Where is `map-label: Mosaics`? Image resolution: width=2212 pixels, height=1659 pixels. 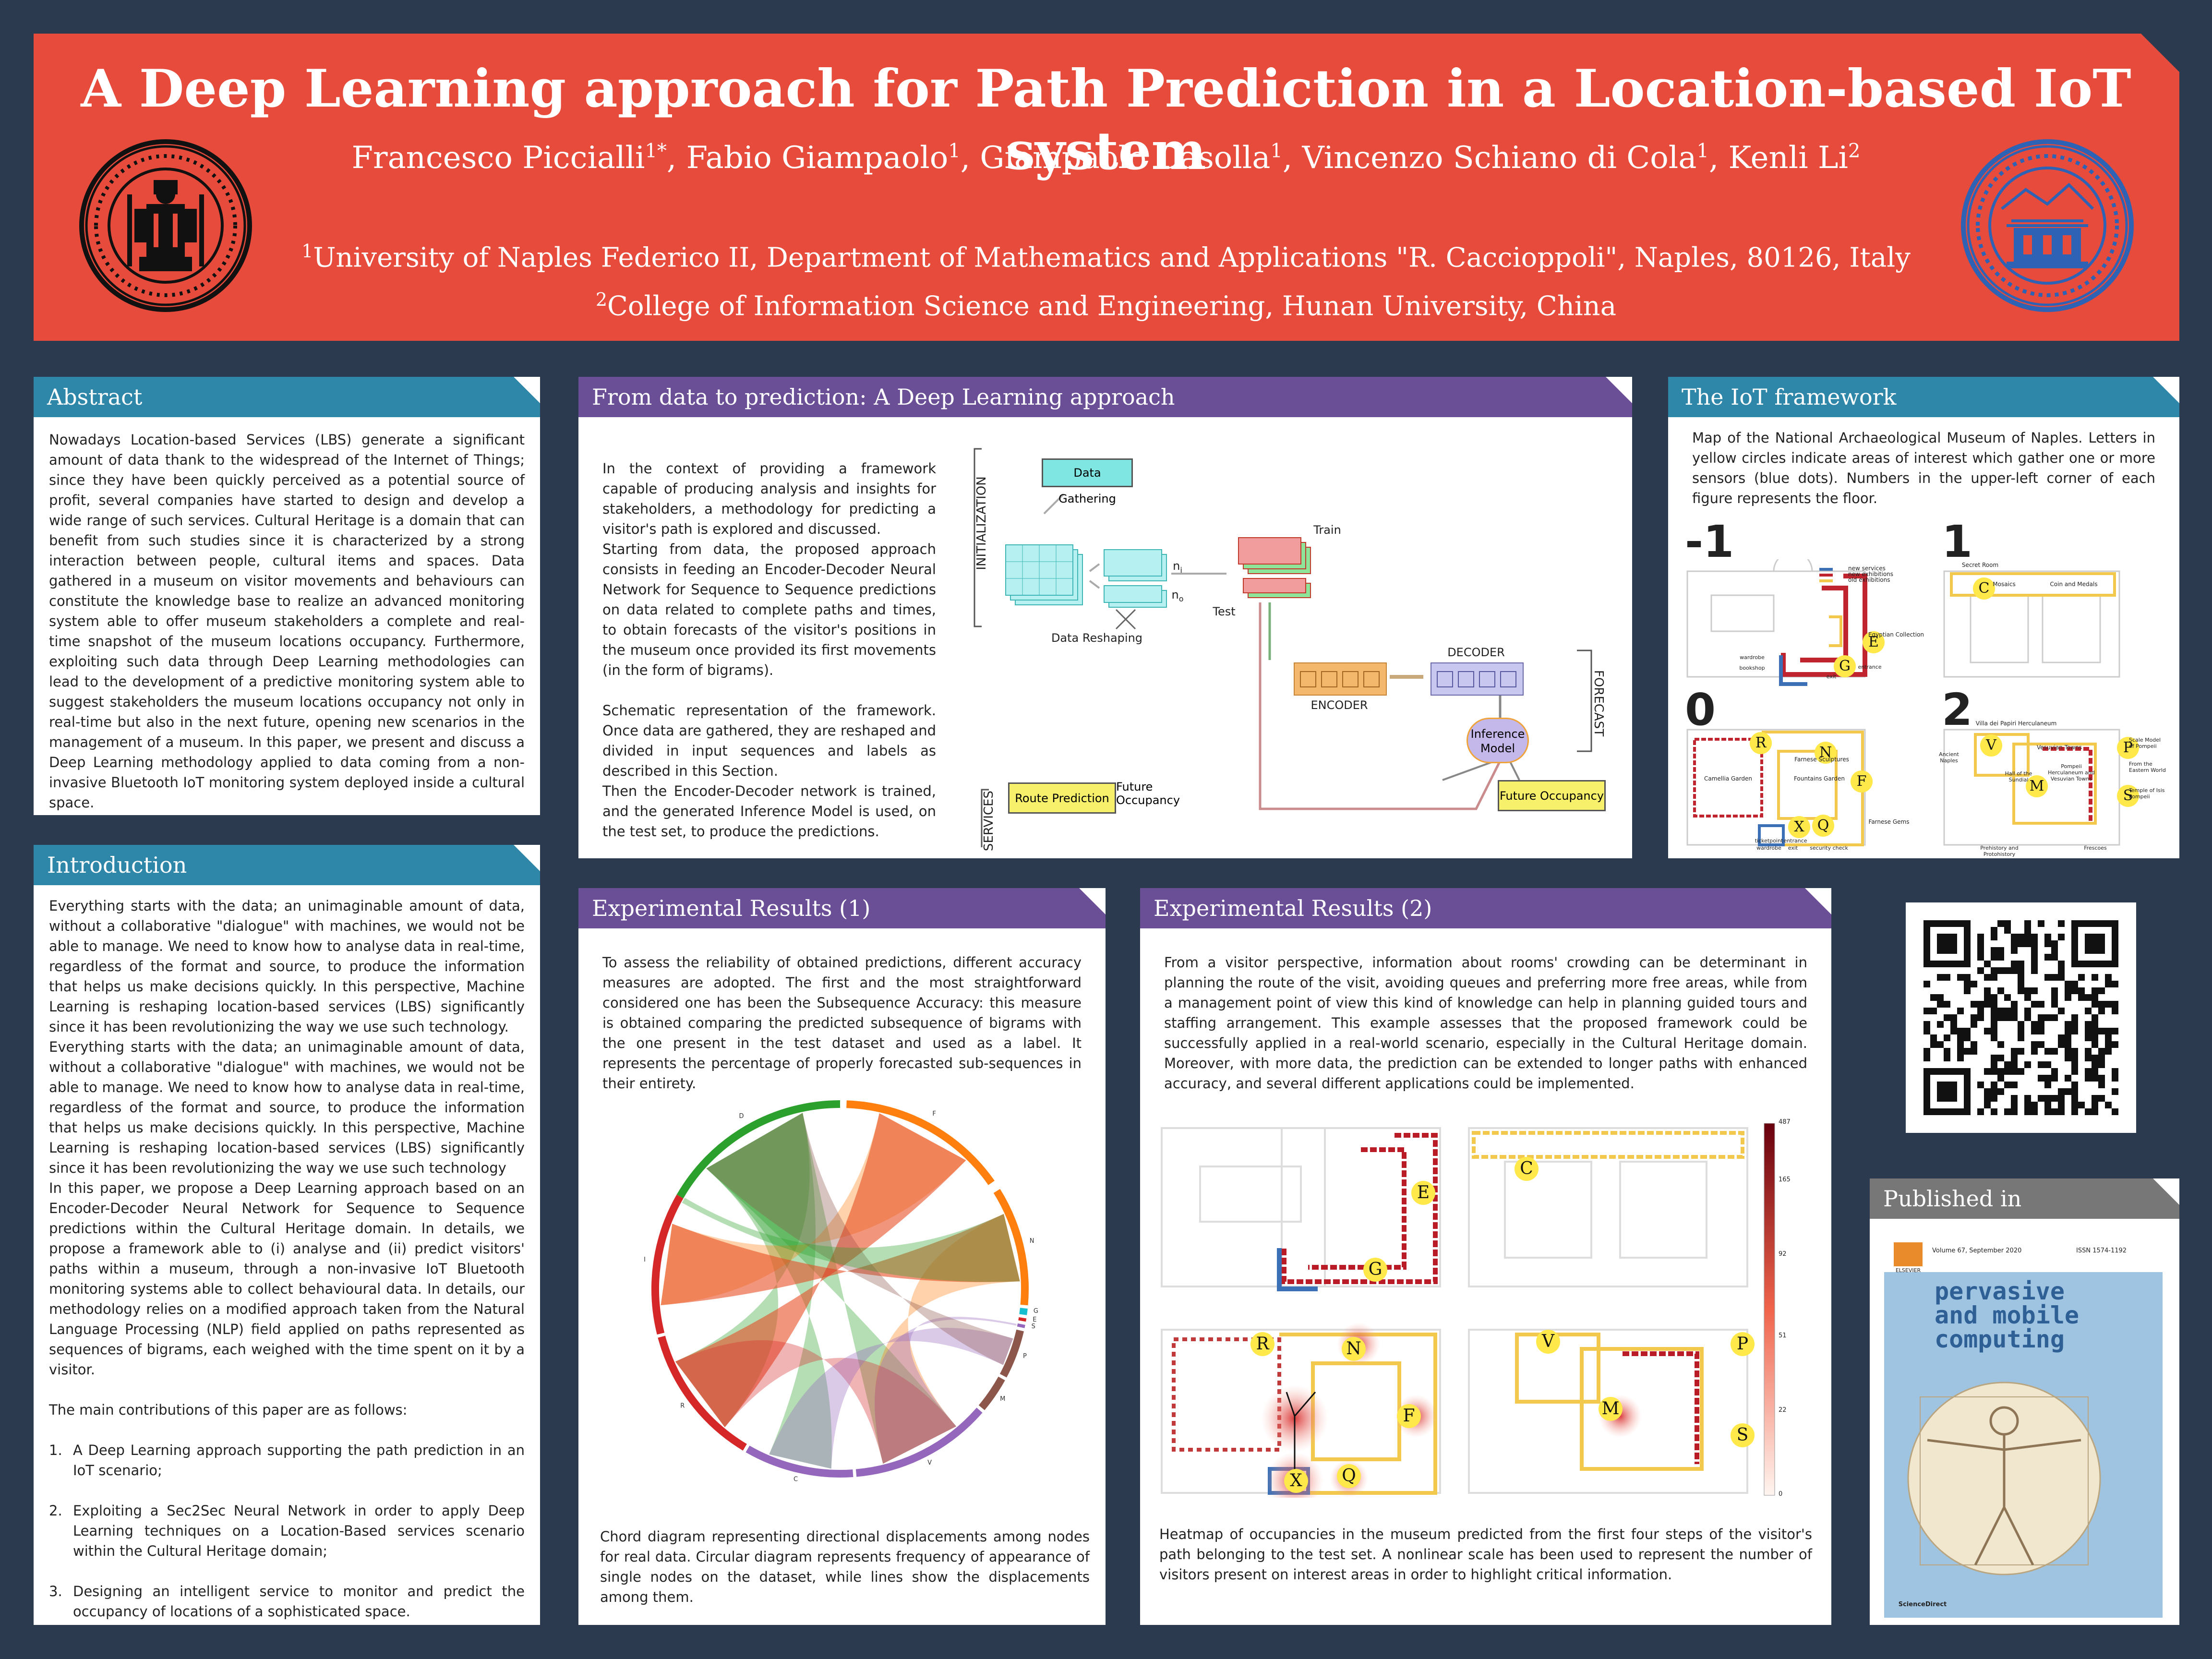 map-label: Mosaics is located at coordinates (2005, 584).